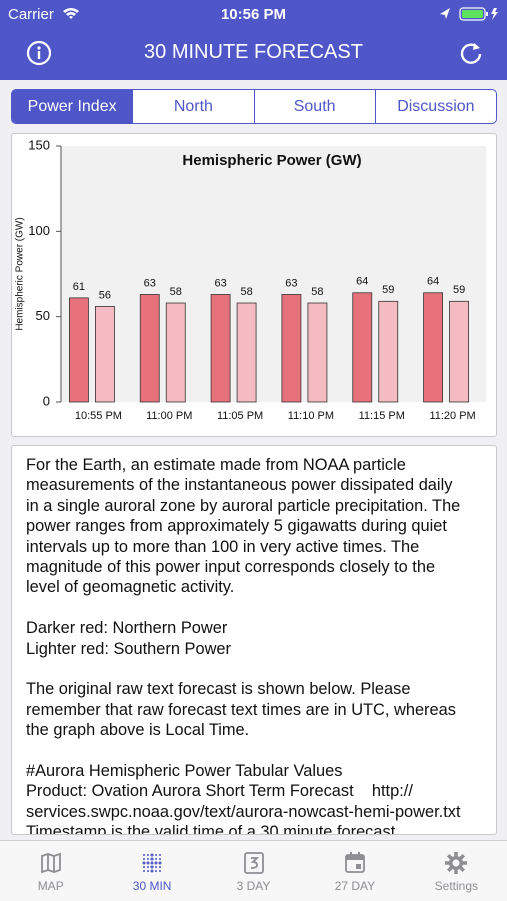 The width and height of the screenshot is (507, 901). Describe the element at coordinates (79, 287) in the screenshot. I see `value-label: 61` at that location.